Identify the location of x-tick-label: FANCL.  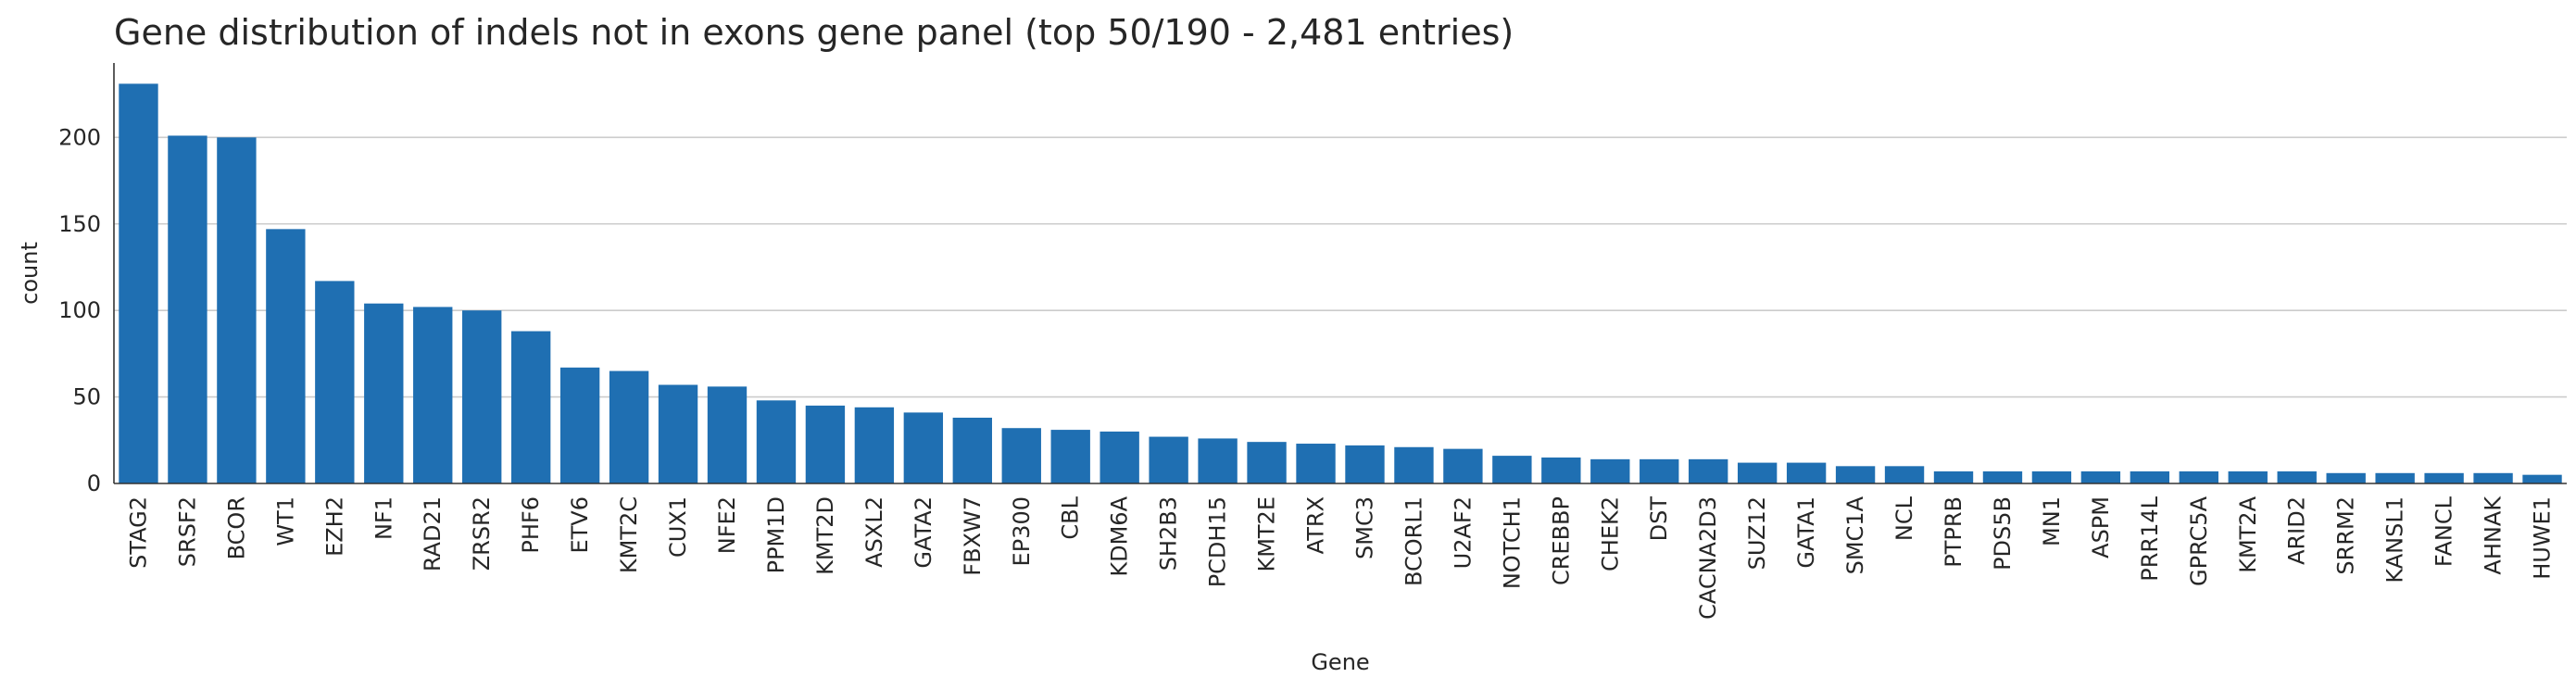
(2444, 531).